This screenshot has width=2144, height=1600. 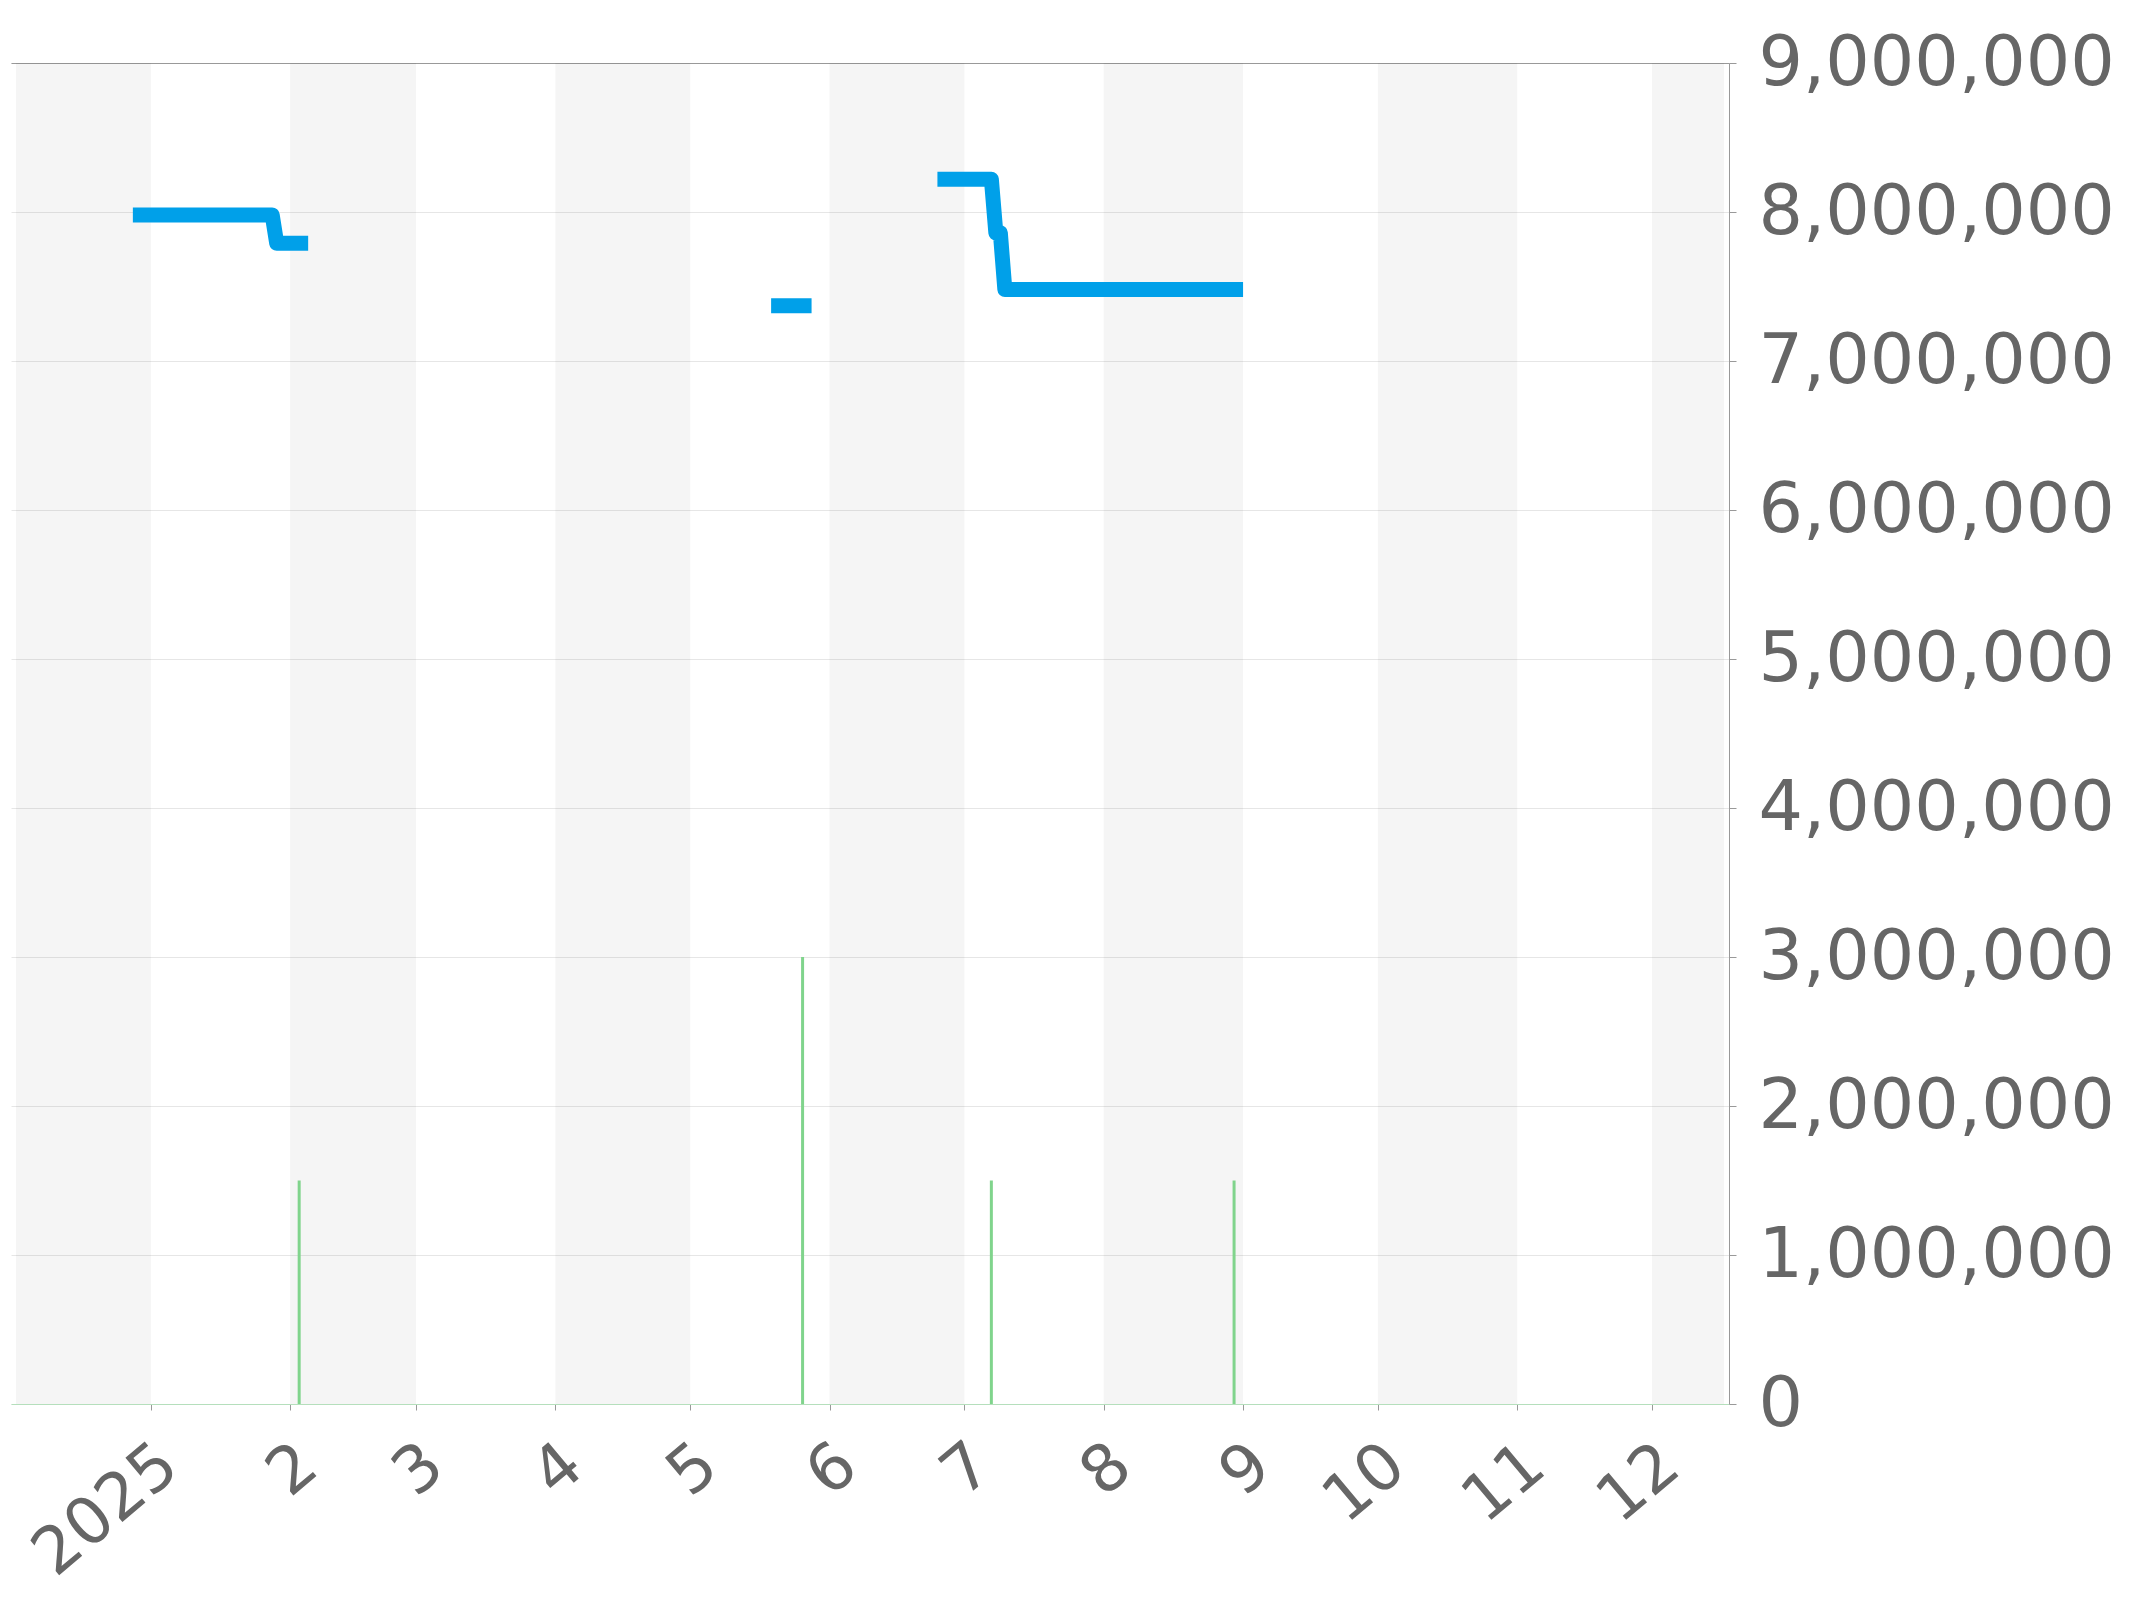 What do you see at coordinates (965, 1467) in the screenshot?
I see `x-tick-label: 7` at bounding box center [965, 1467].